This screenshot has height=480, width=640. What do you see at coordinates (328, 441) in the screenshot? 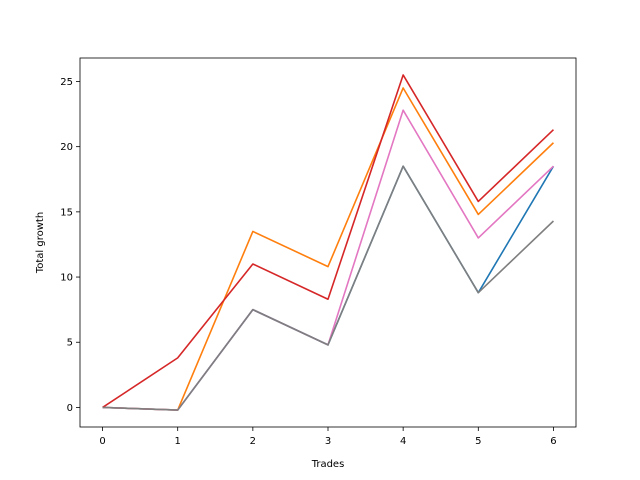
I see `x-tick-label-3: 3` at bounding box center [328, 441].